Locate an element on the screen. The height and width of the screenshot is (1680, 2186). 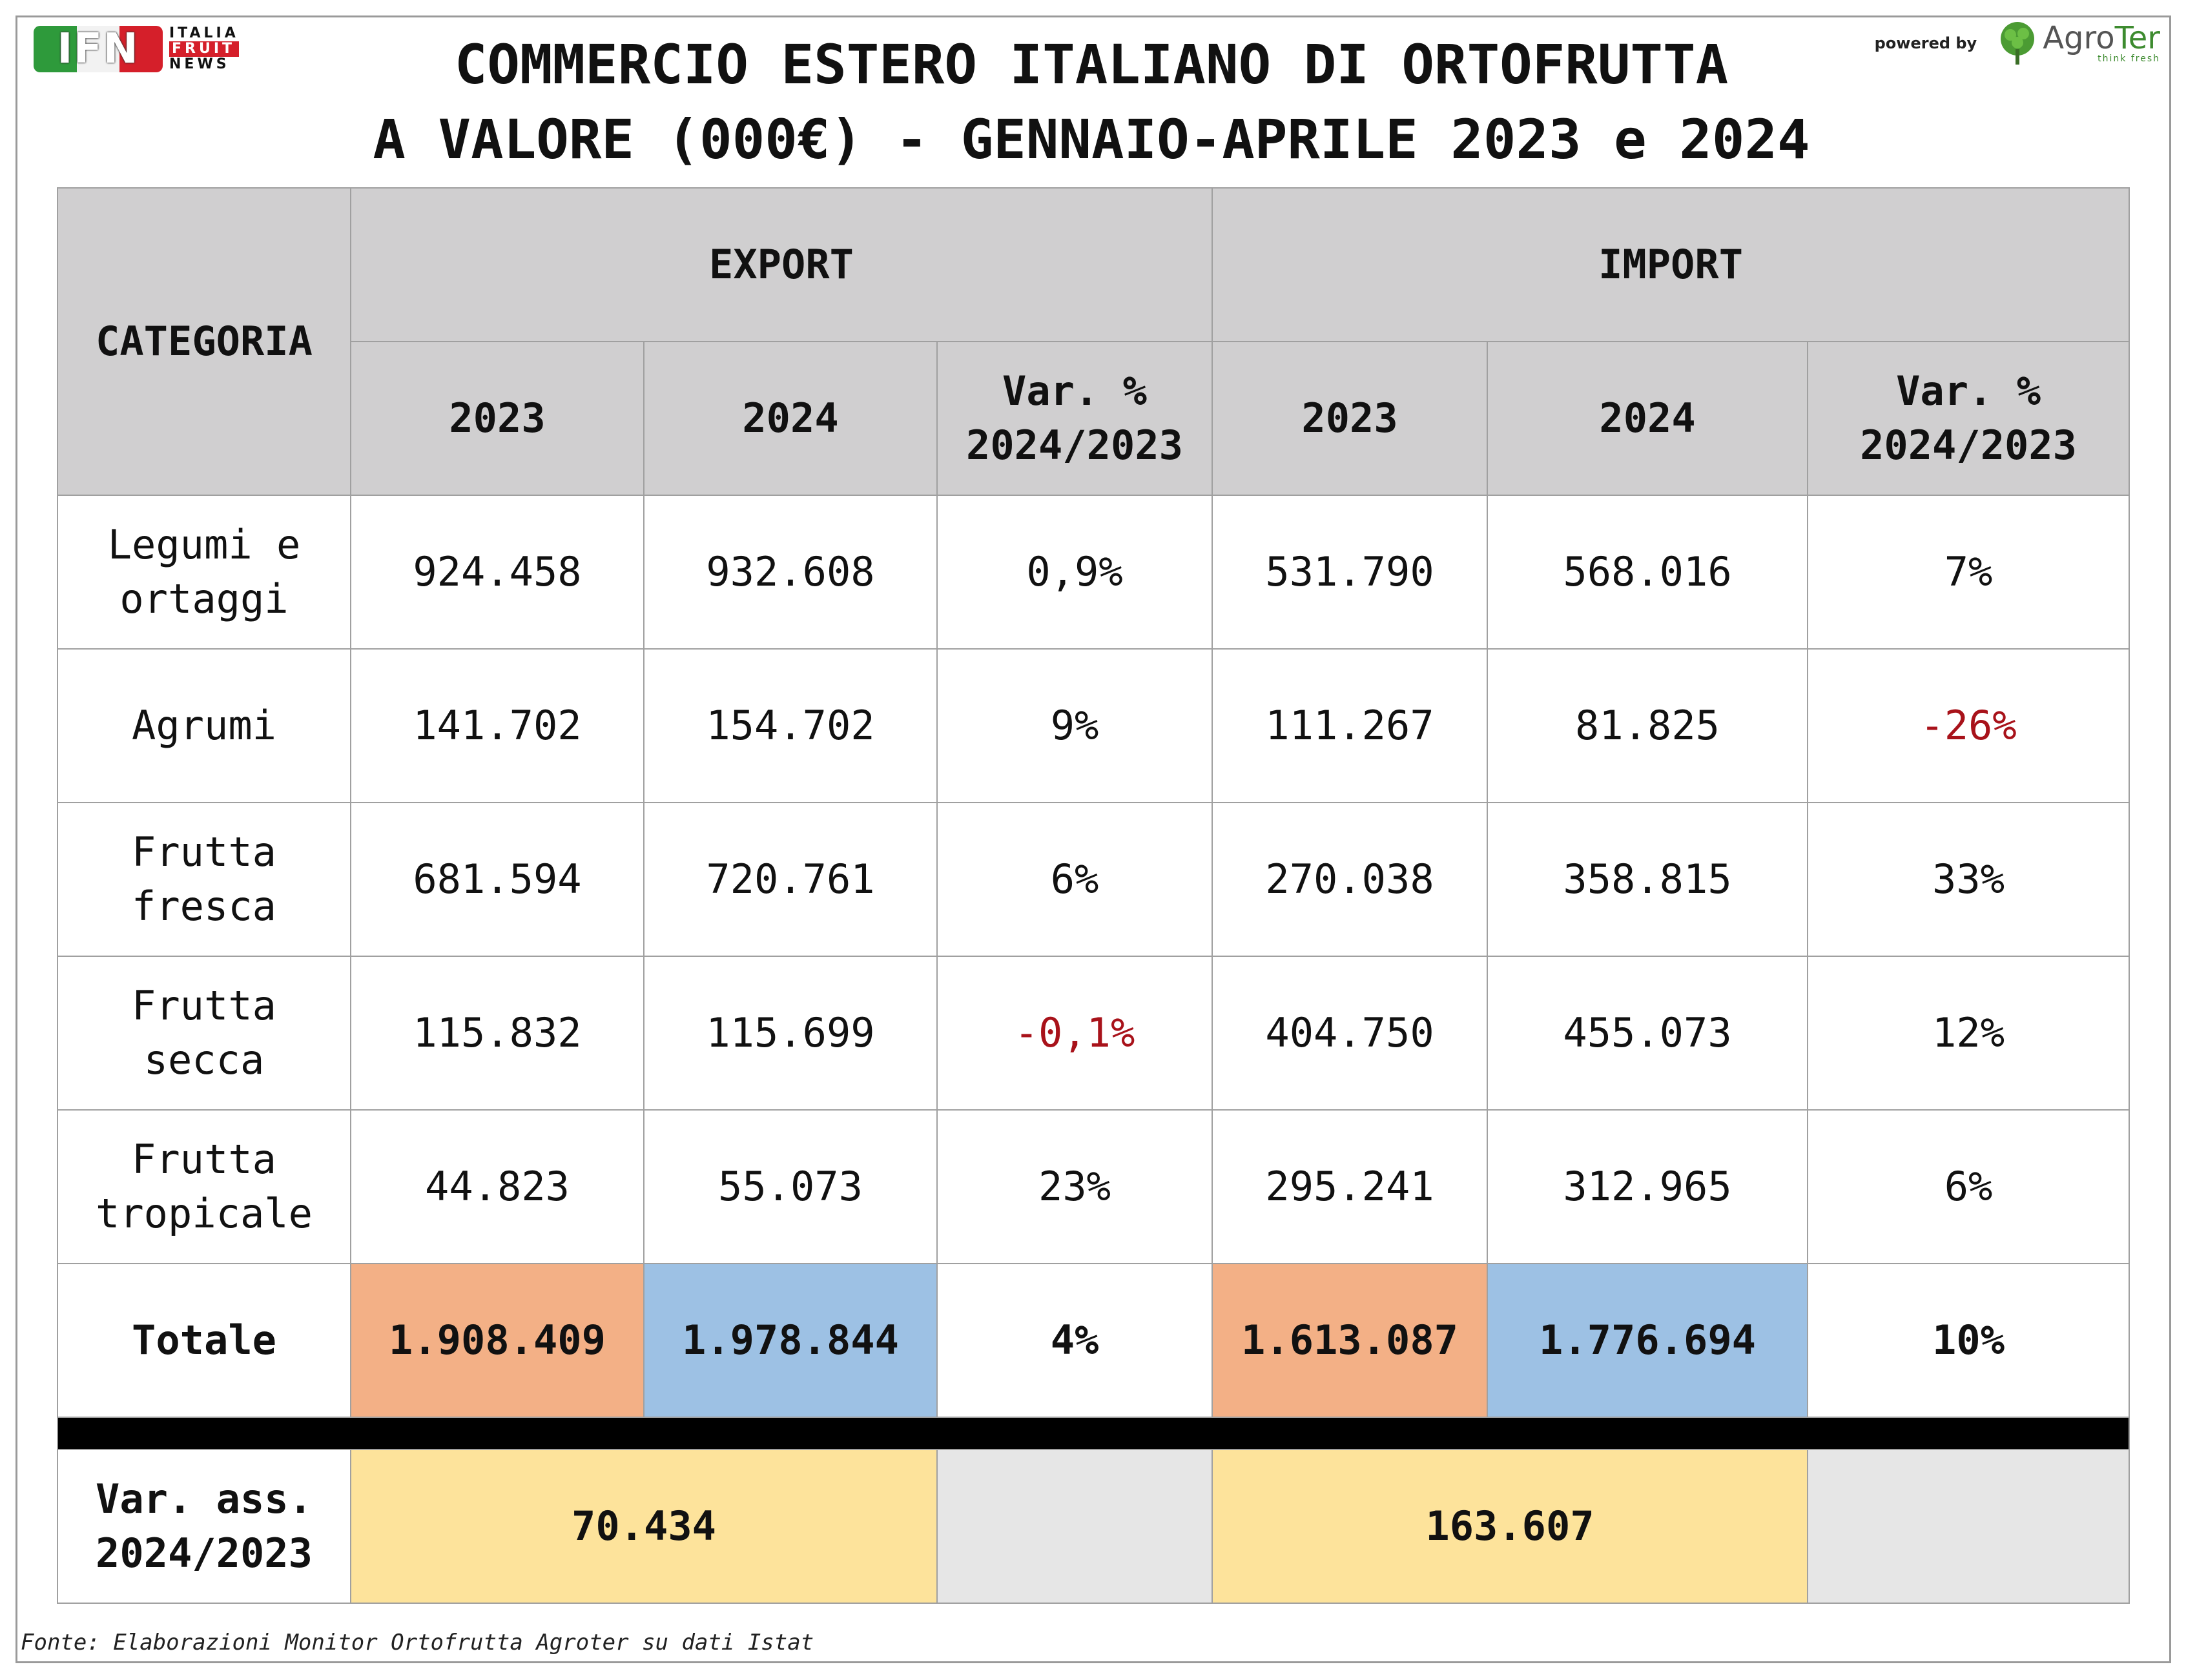
ifn-letters: IFN is located at coordinates (98, 49).